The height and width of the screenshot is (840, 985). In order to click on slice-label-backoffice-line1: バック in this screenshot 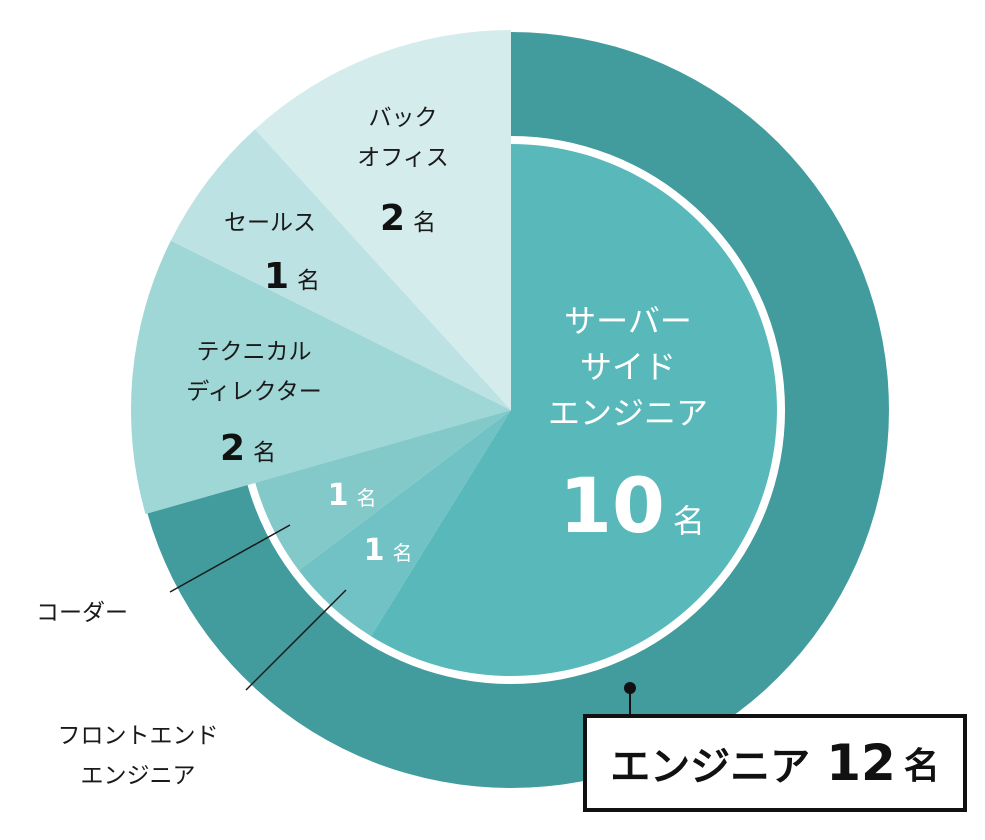, I will do `click(403, 118)`.